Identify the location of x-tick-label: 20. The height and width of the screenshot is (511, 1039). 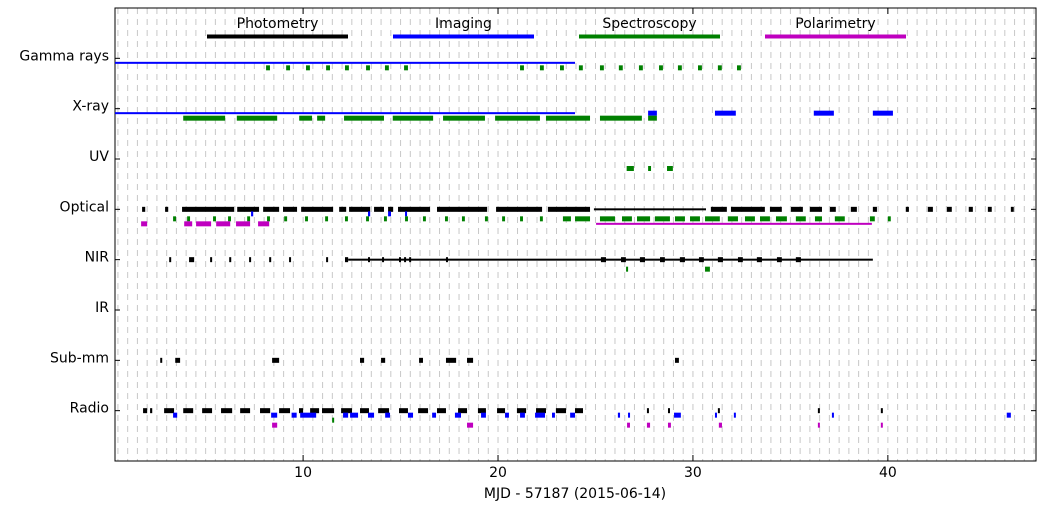
(498, 473).